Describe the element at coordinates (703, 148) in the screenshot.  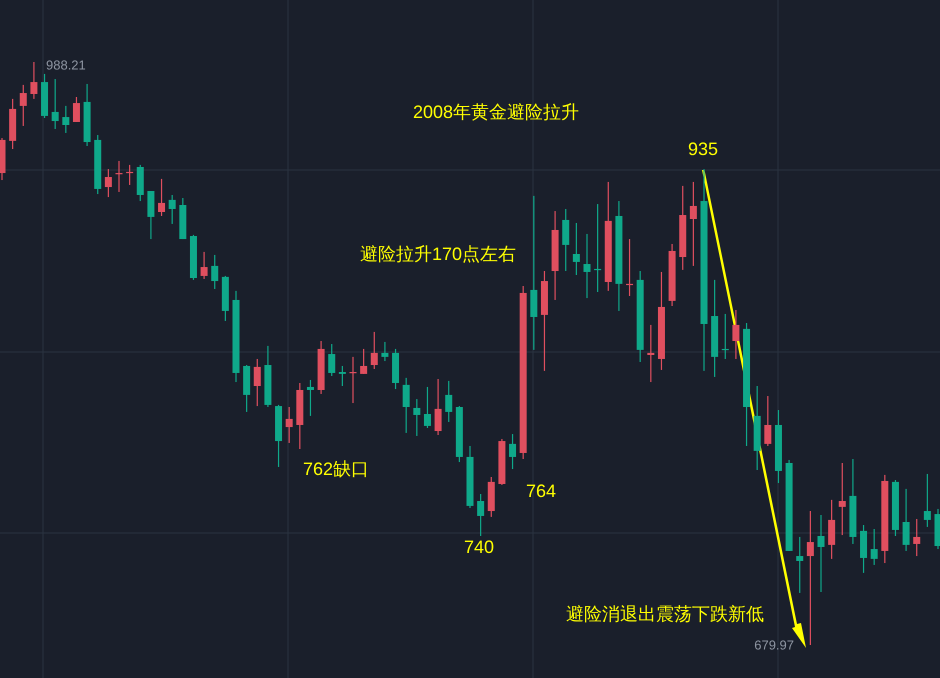
I see `annotation: 935` at that location.